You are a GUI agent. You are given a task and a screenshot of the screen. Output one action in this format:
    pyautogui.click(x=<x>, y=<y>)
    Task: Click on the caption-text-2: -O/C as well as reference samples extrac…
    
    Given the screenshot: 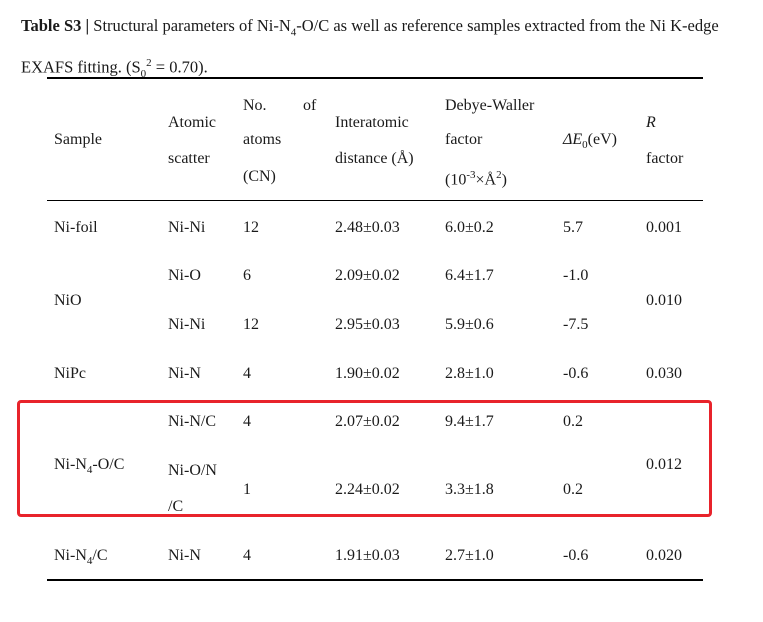 What is the action you would take?
    pyautogui.click(x=370, y=46)
    